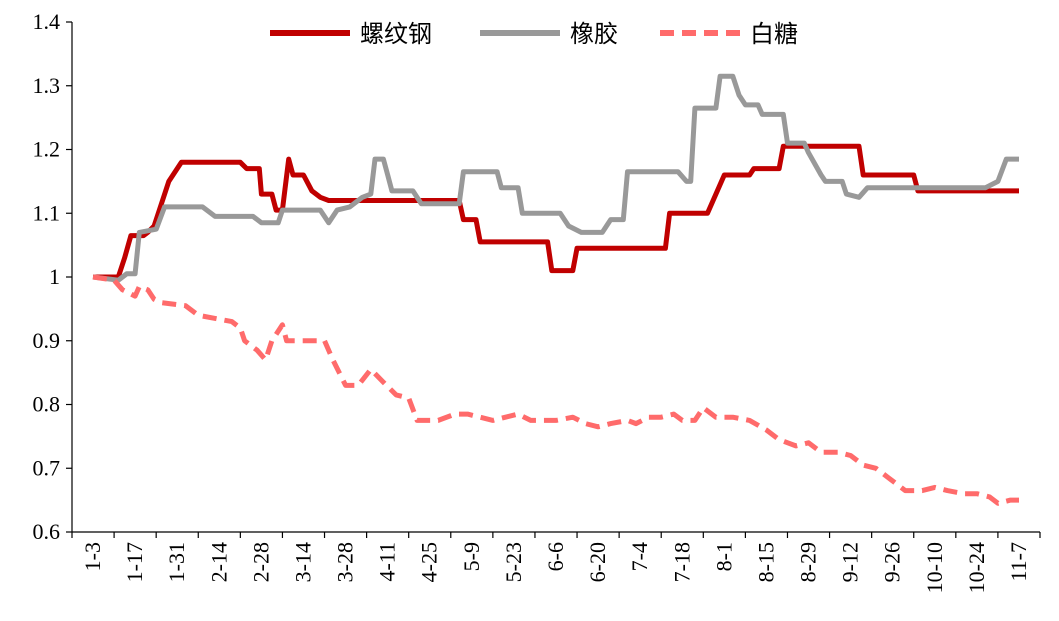 The width and height of the screenshot is (1059, 621). I want to click on x-tick-label: 2-28, so click(260, 562).